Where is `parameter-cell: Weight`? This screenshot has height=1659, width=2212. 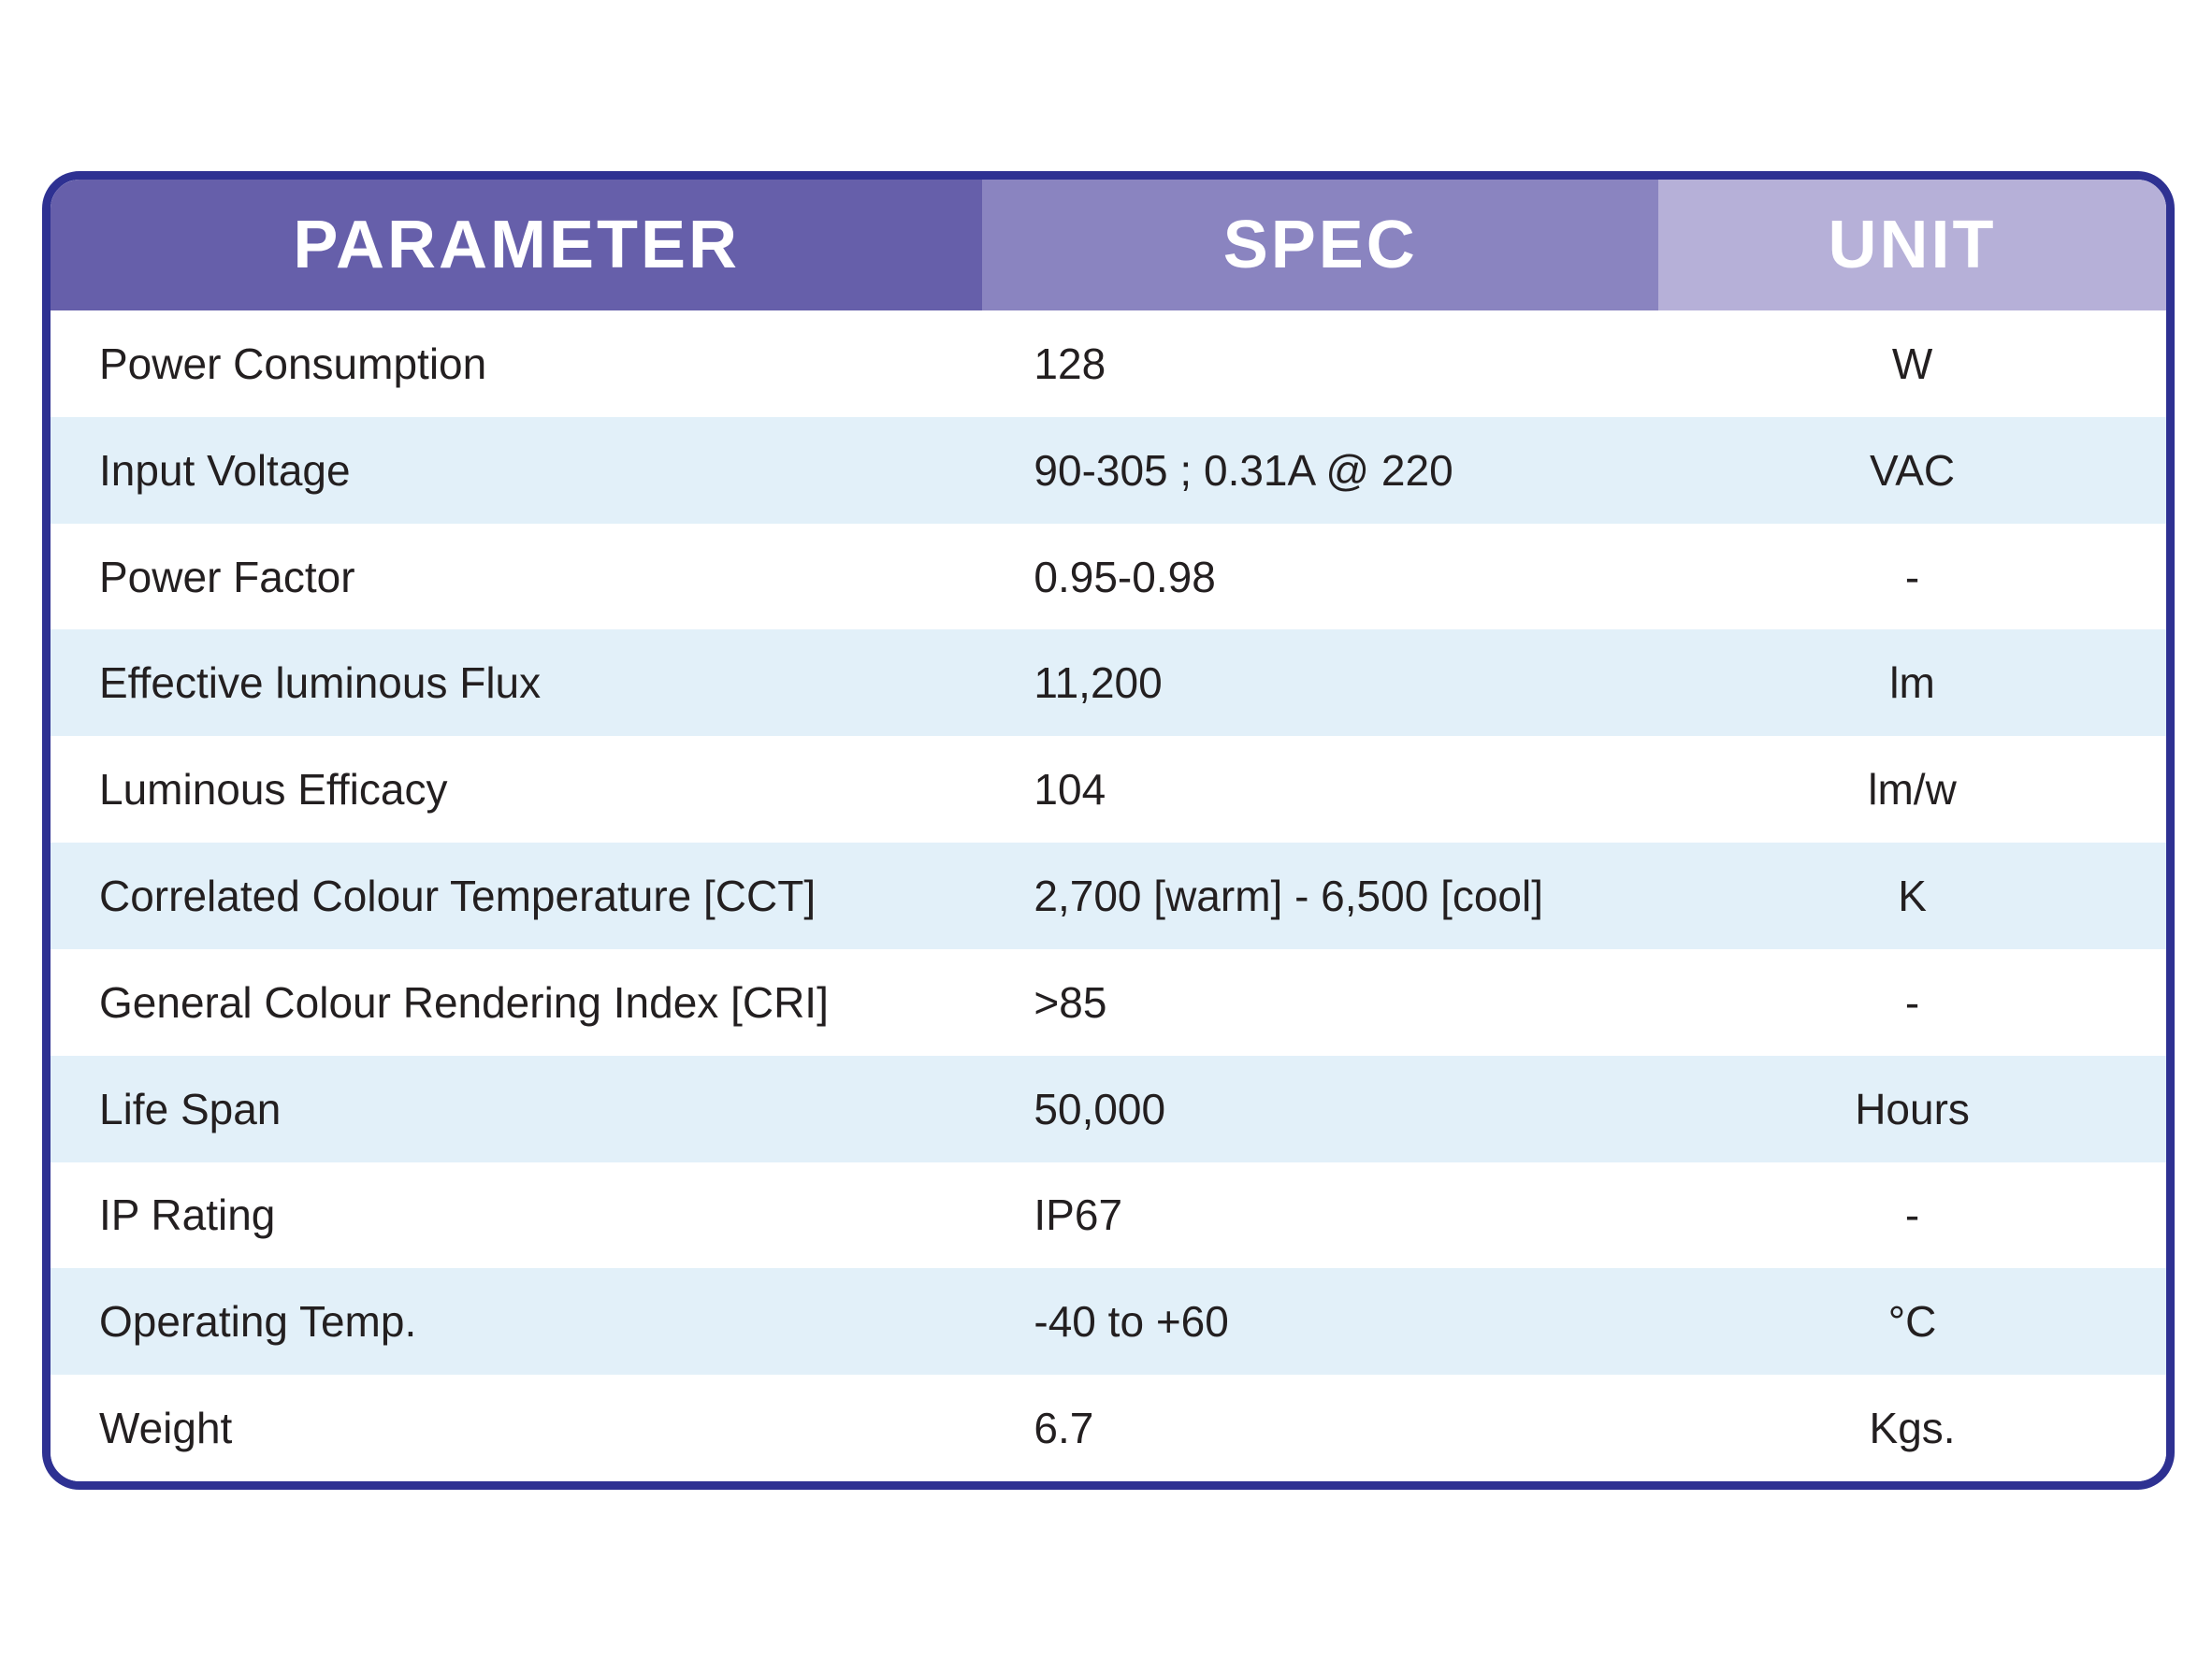 parameter-cell: Weight is located at coordinates (166, 1428).